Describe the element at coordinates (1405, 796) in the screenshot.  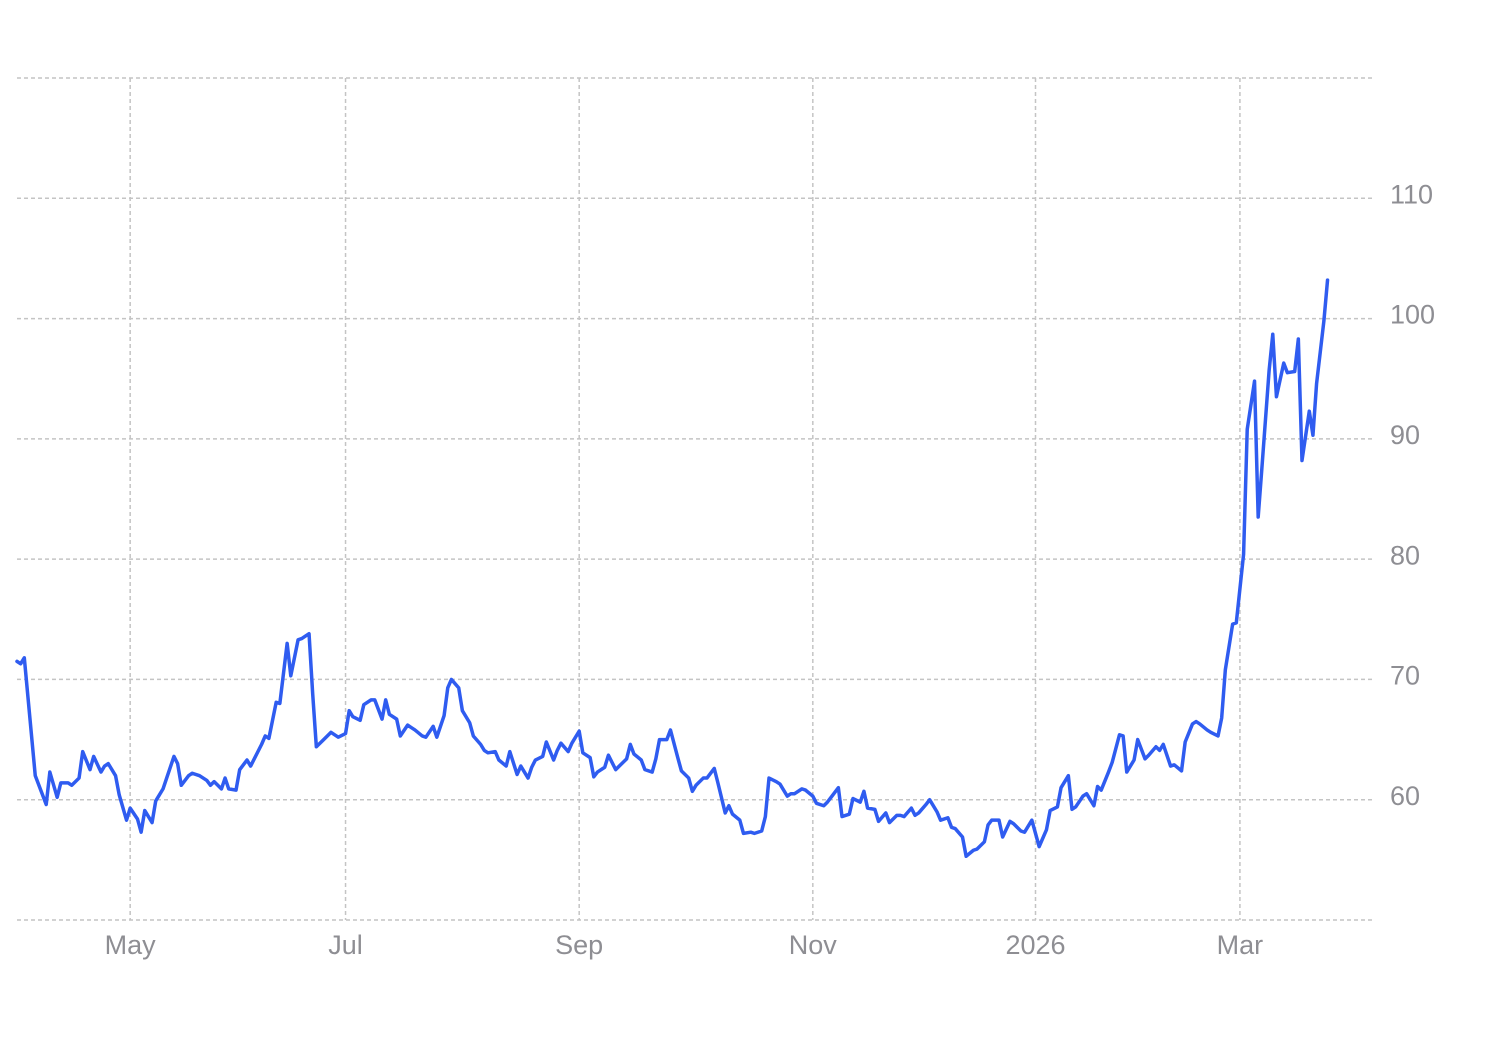
I see `y-tick-label: 60` at that location.